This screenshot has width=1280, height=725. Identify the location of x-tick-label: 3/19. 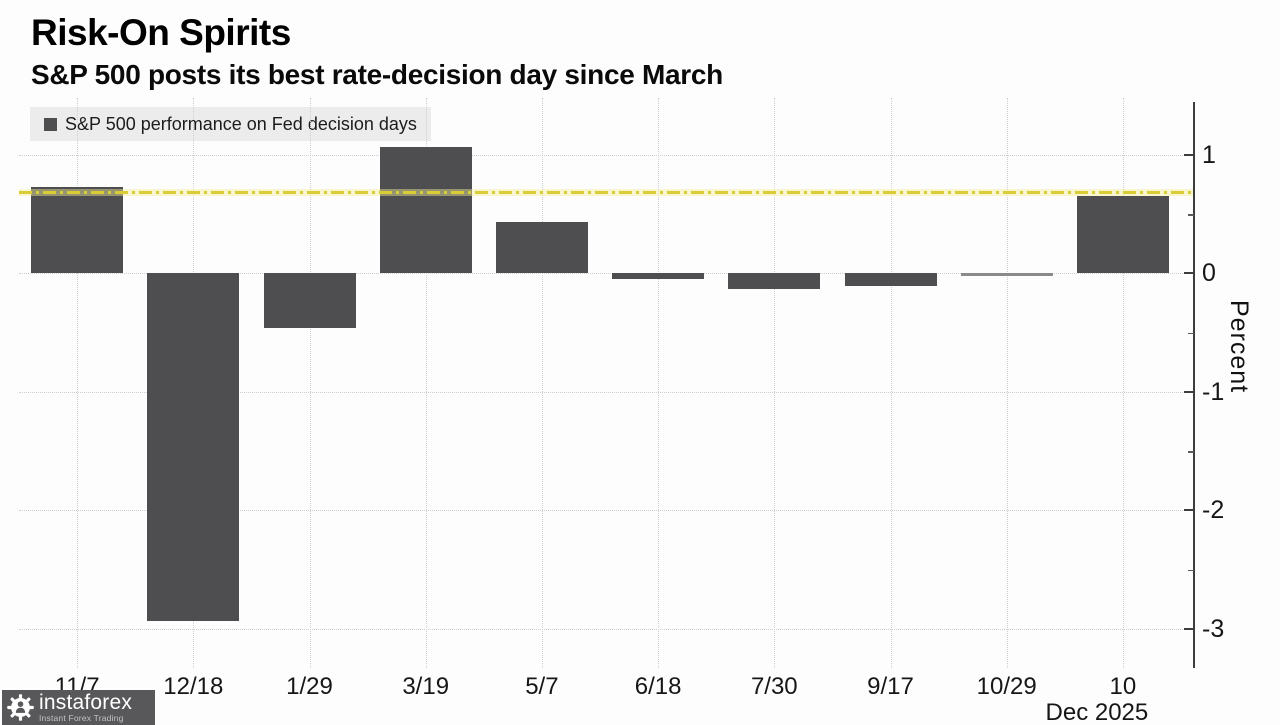
(426, 686).